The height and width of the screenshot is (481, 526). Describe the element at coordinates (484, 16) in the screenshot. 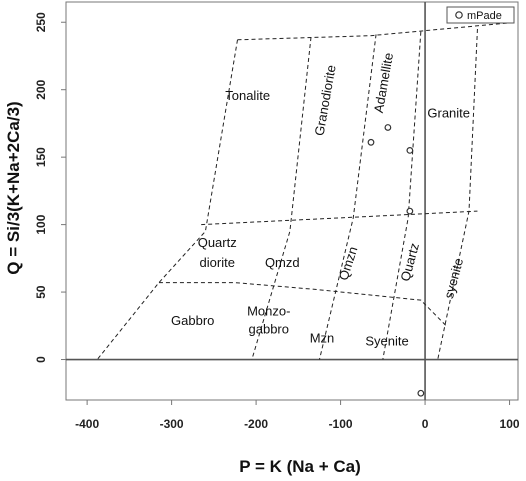

I see `legend-label: mPade` at that location.